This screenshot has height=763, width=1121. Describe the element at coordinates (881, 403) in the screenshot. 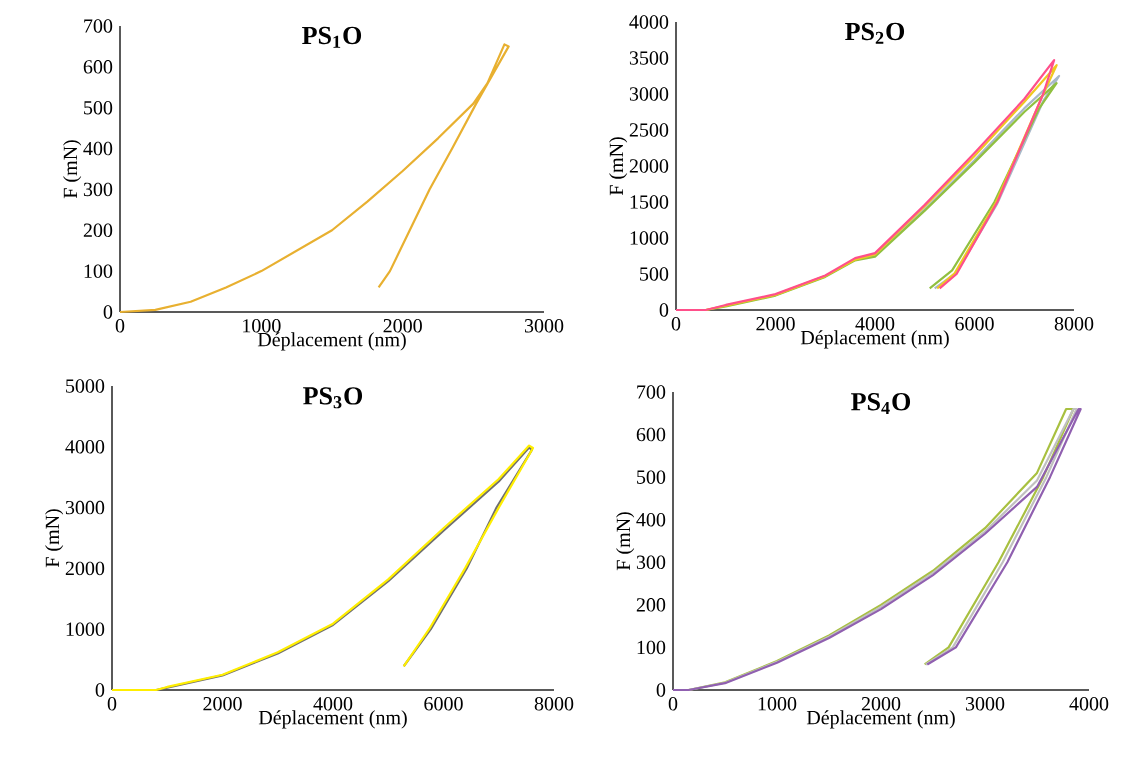

I see `chart-title: PS$_{4}$O` at that location.